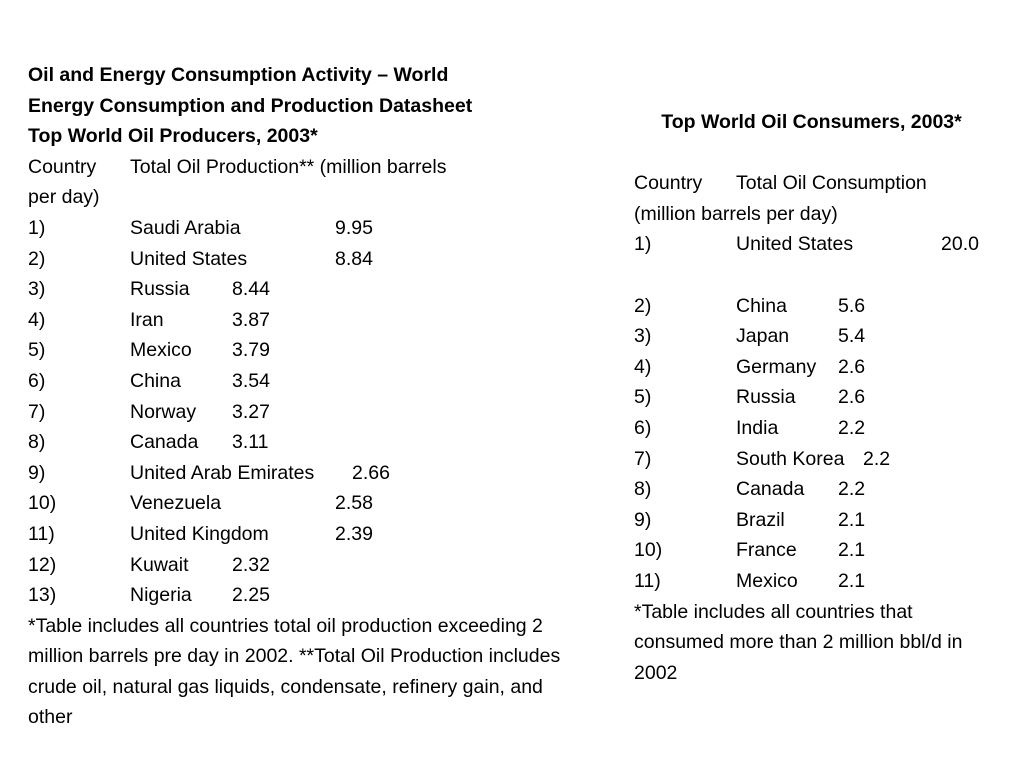 The image size is (1024, 768). What do you see at coordinates (790, 458) in the screenshot?
I see `consumers-country: South Korea` at bounding box center [790, 458].